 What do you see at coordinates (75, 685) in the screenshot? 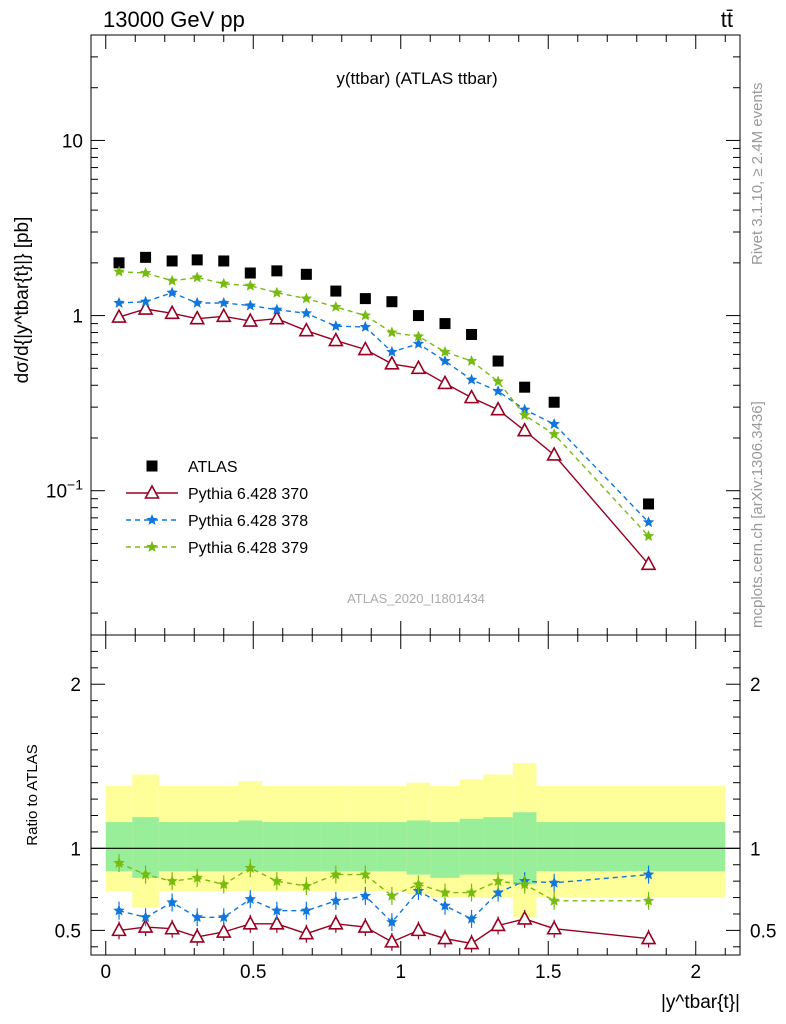
I see `ratio-y-tick-label: 2` at bounding box center [75, 685].